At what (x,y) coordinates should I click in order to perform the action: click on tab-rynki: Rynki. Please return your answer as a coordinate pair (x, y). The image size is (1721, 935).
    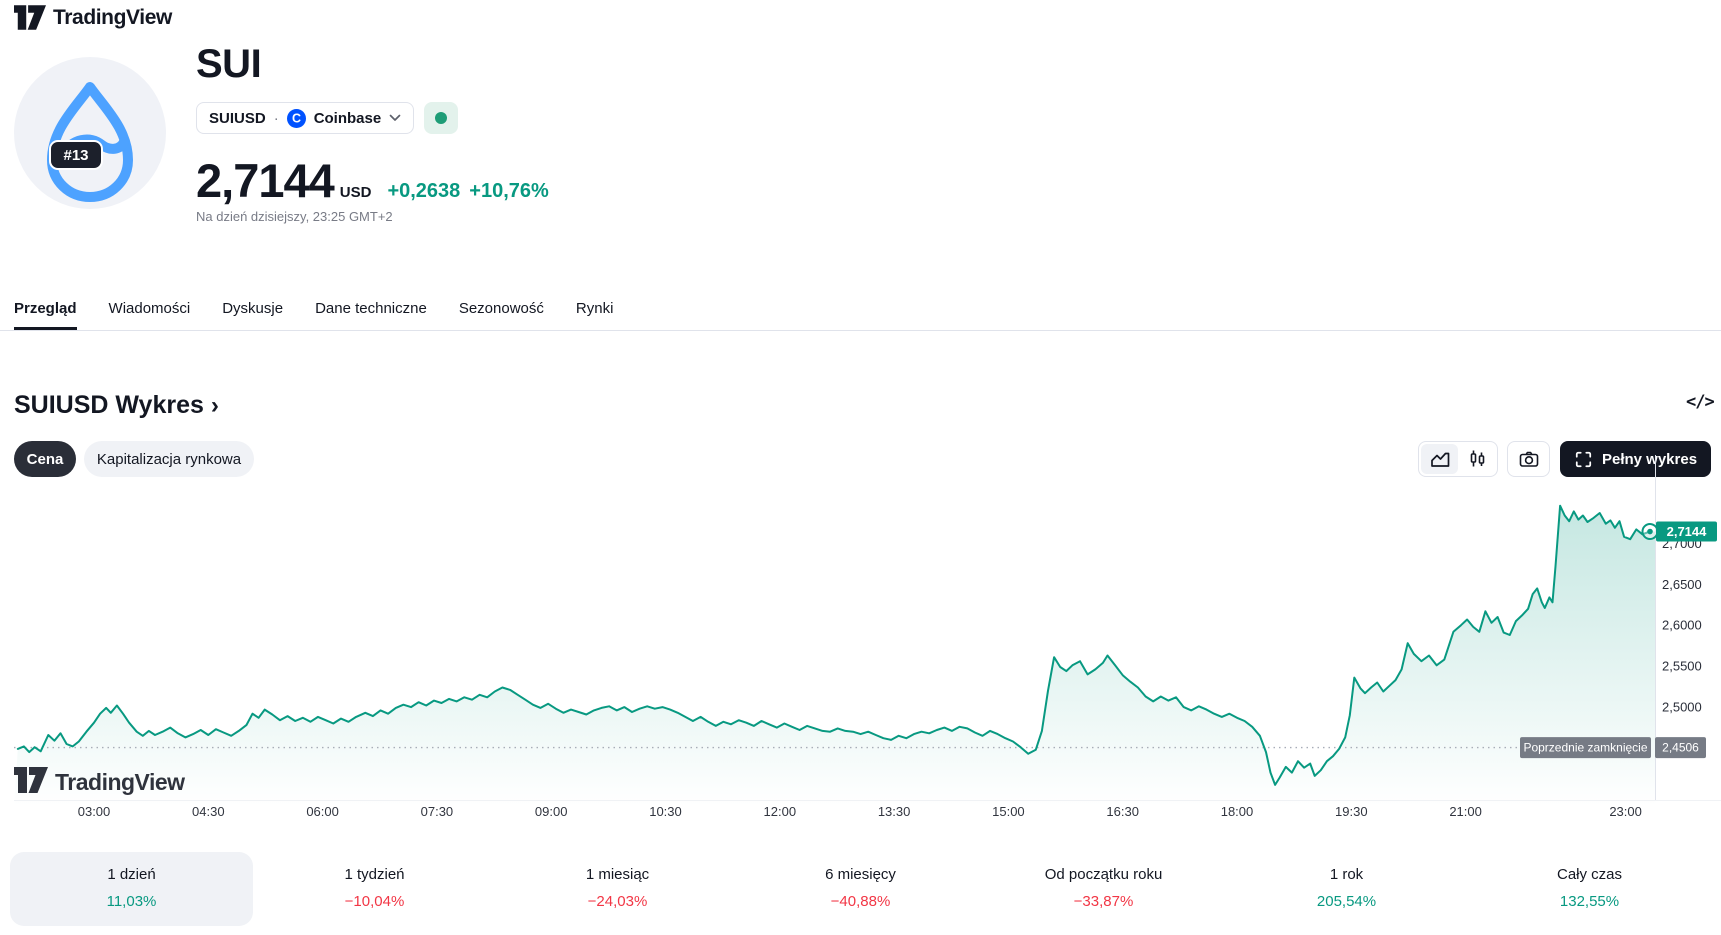
    Looking at the image, I should click on (594, 308).